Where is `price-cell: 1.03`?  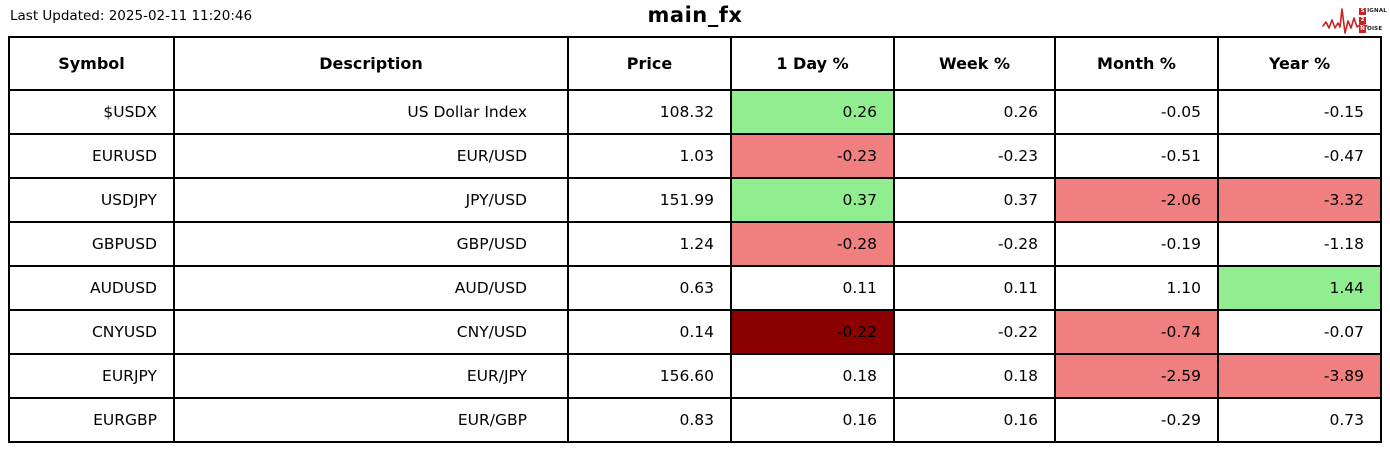
price-cell: 1.03 is located at coordinates (649, 156).